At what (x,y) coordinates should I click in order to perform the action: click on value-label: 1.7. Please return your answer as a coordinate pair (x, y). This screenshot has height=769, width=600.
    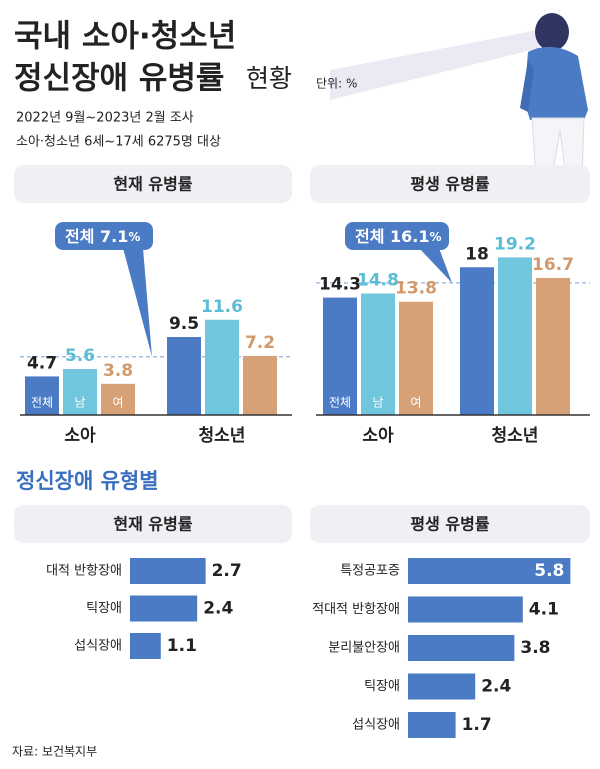
    Looking at the image, I should click on (477, 725).